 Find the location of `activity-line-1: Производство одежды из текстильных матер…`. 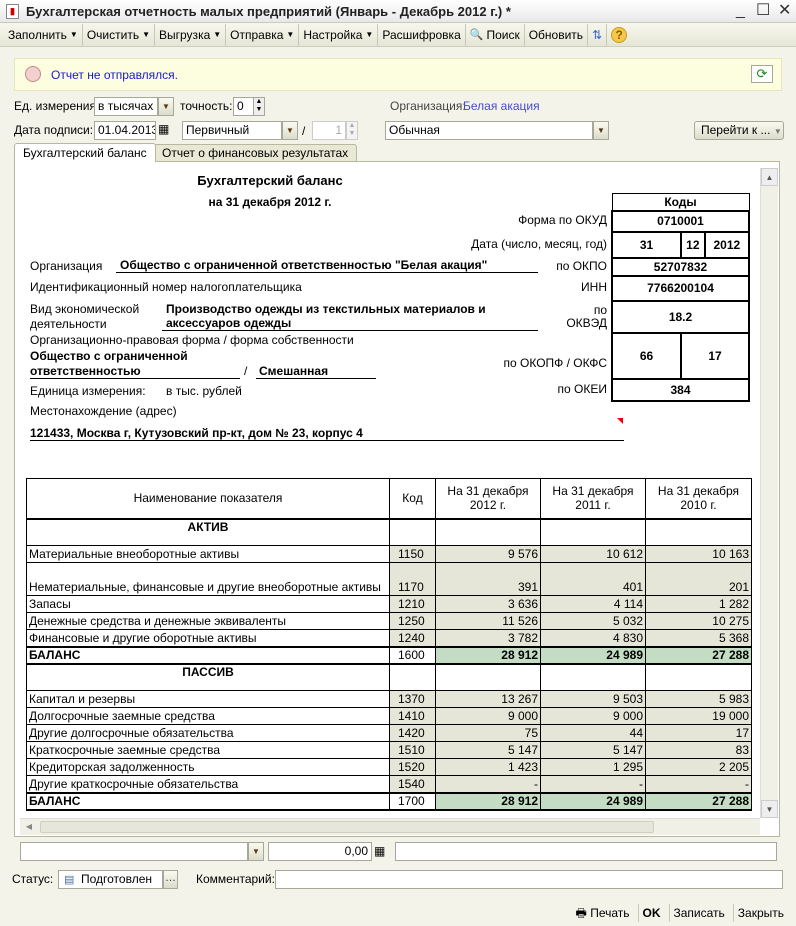

activity-line-1: Производство одежды из текстильных матер… is located at coordinates (326, 309).